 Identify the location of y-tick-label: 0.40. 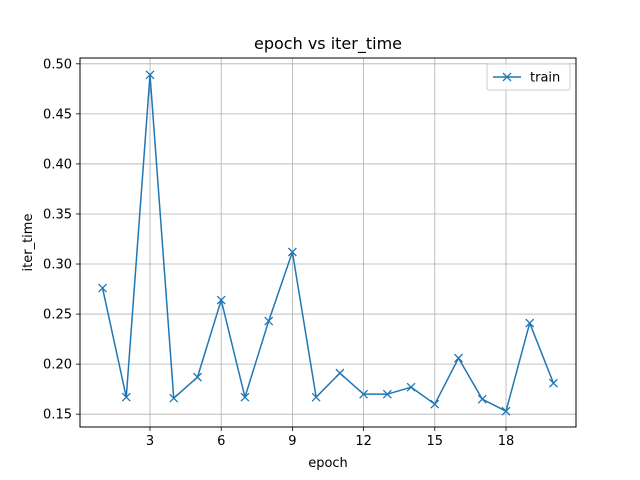
(57, 164).